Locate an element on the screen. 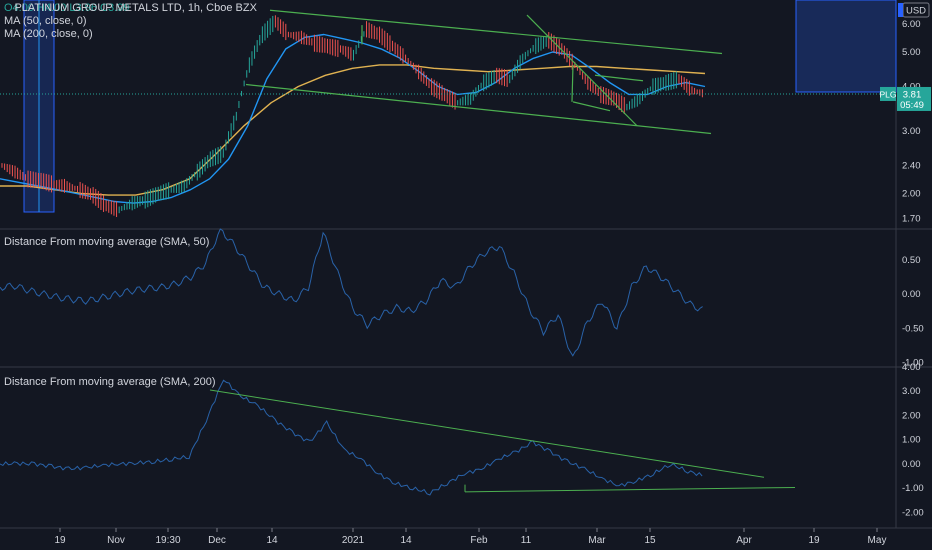 This screenshot has width=932, height=550. time-tick-label: 2021 is located at coordinates (353, 540).